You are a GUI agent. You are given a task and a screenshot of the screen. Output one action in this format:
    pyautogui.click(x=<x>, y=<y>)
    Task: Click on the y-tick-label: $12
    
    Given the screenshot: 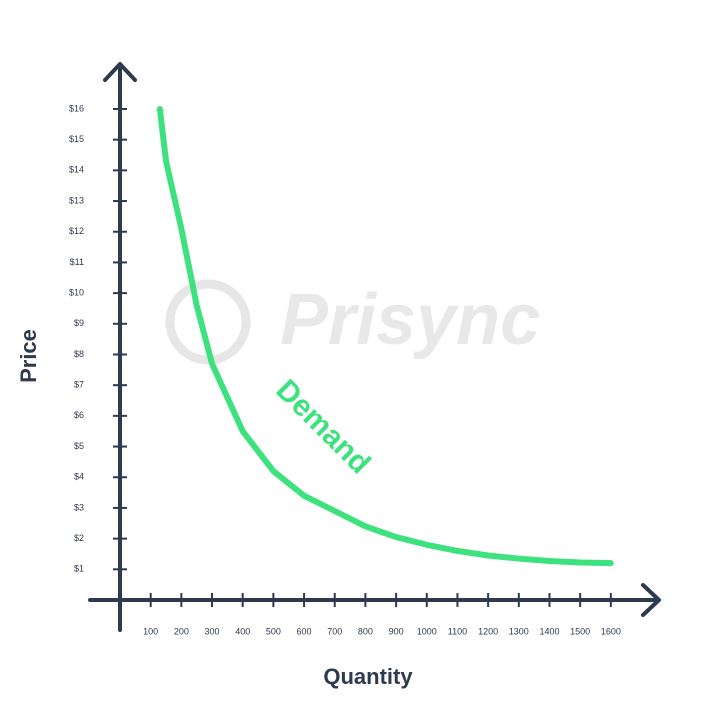 What is the action you would take?
    pyautogui.click(x=76, y=231)
    